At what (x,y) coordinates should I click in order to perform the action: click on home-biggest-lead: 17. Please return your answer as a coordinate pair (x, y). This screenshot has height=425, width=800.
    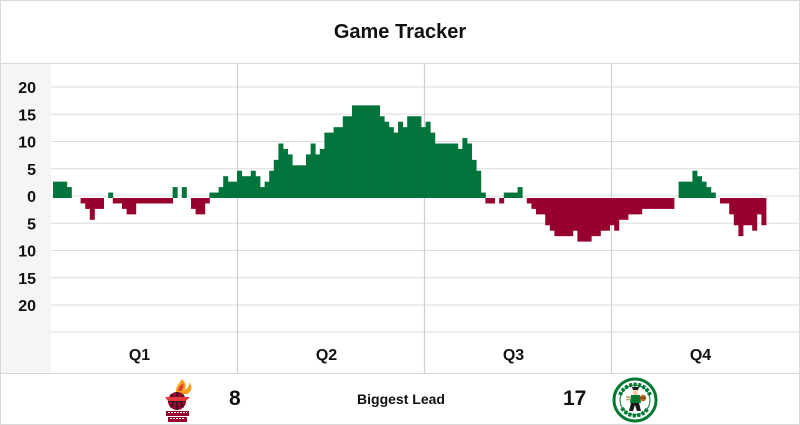
    Looking at the image, I should click on (575, 398).